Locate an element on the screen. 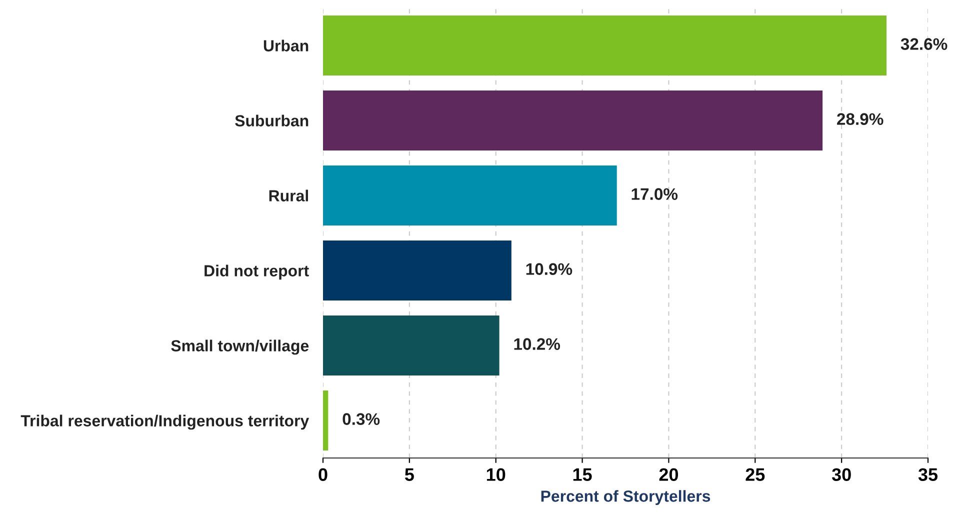 This screenshot has width=962, height=526. y-tick-label: Urban is located at coordinates (286, 46).